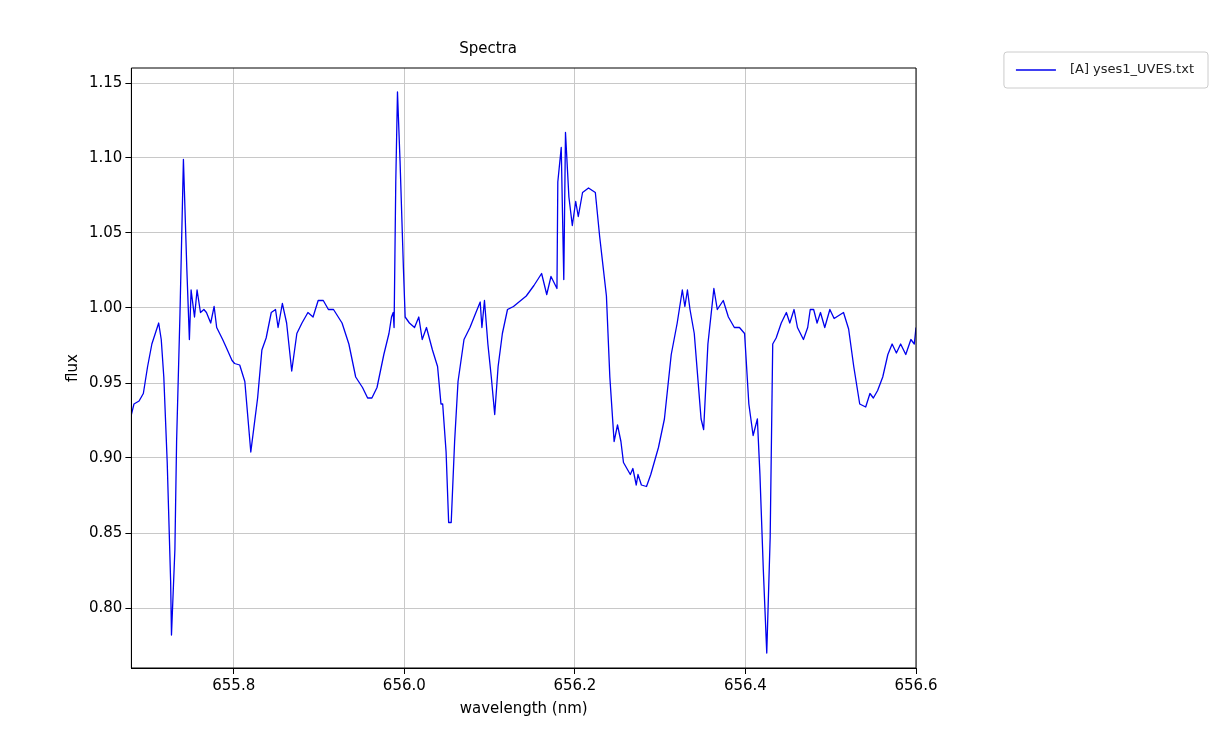 The image size is (1214, 730). What do you see at coordinates (234, 684) in the screenshot?
I see `x-tick-label: 655.8` at bounding box center [234, 684].